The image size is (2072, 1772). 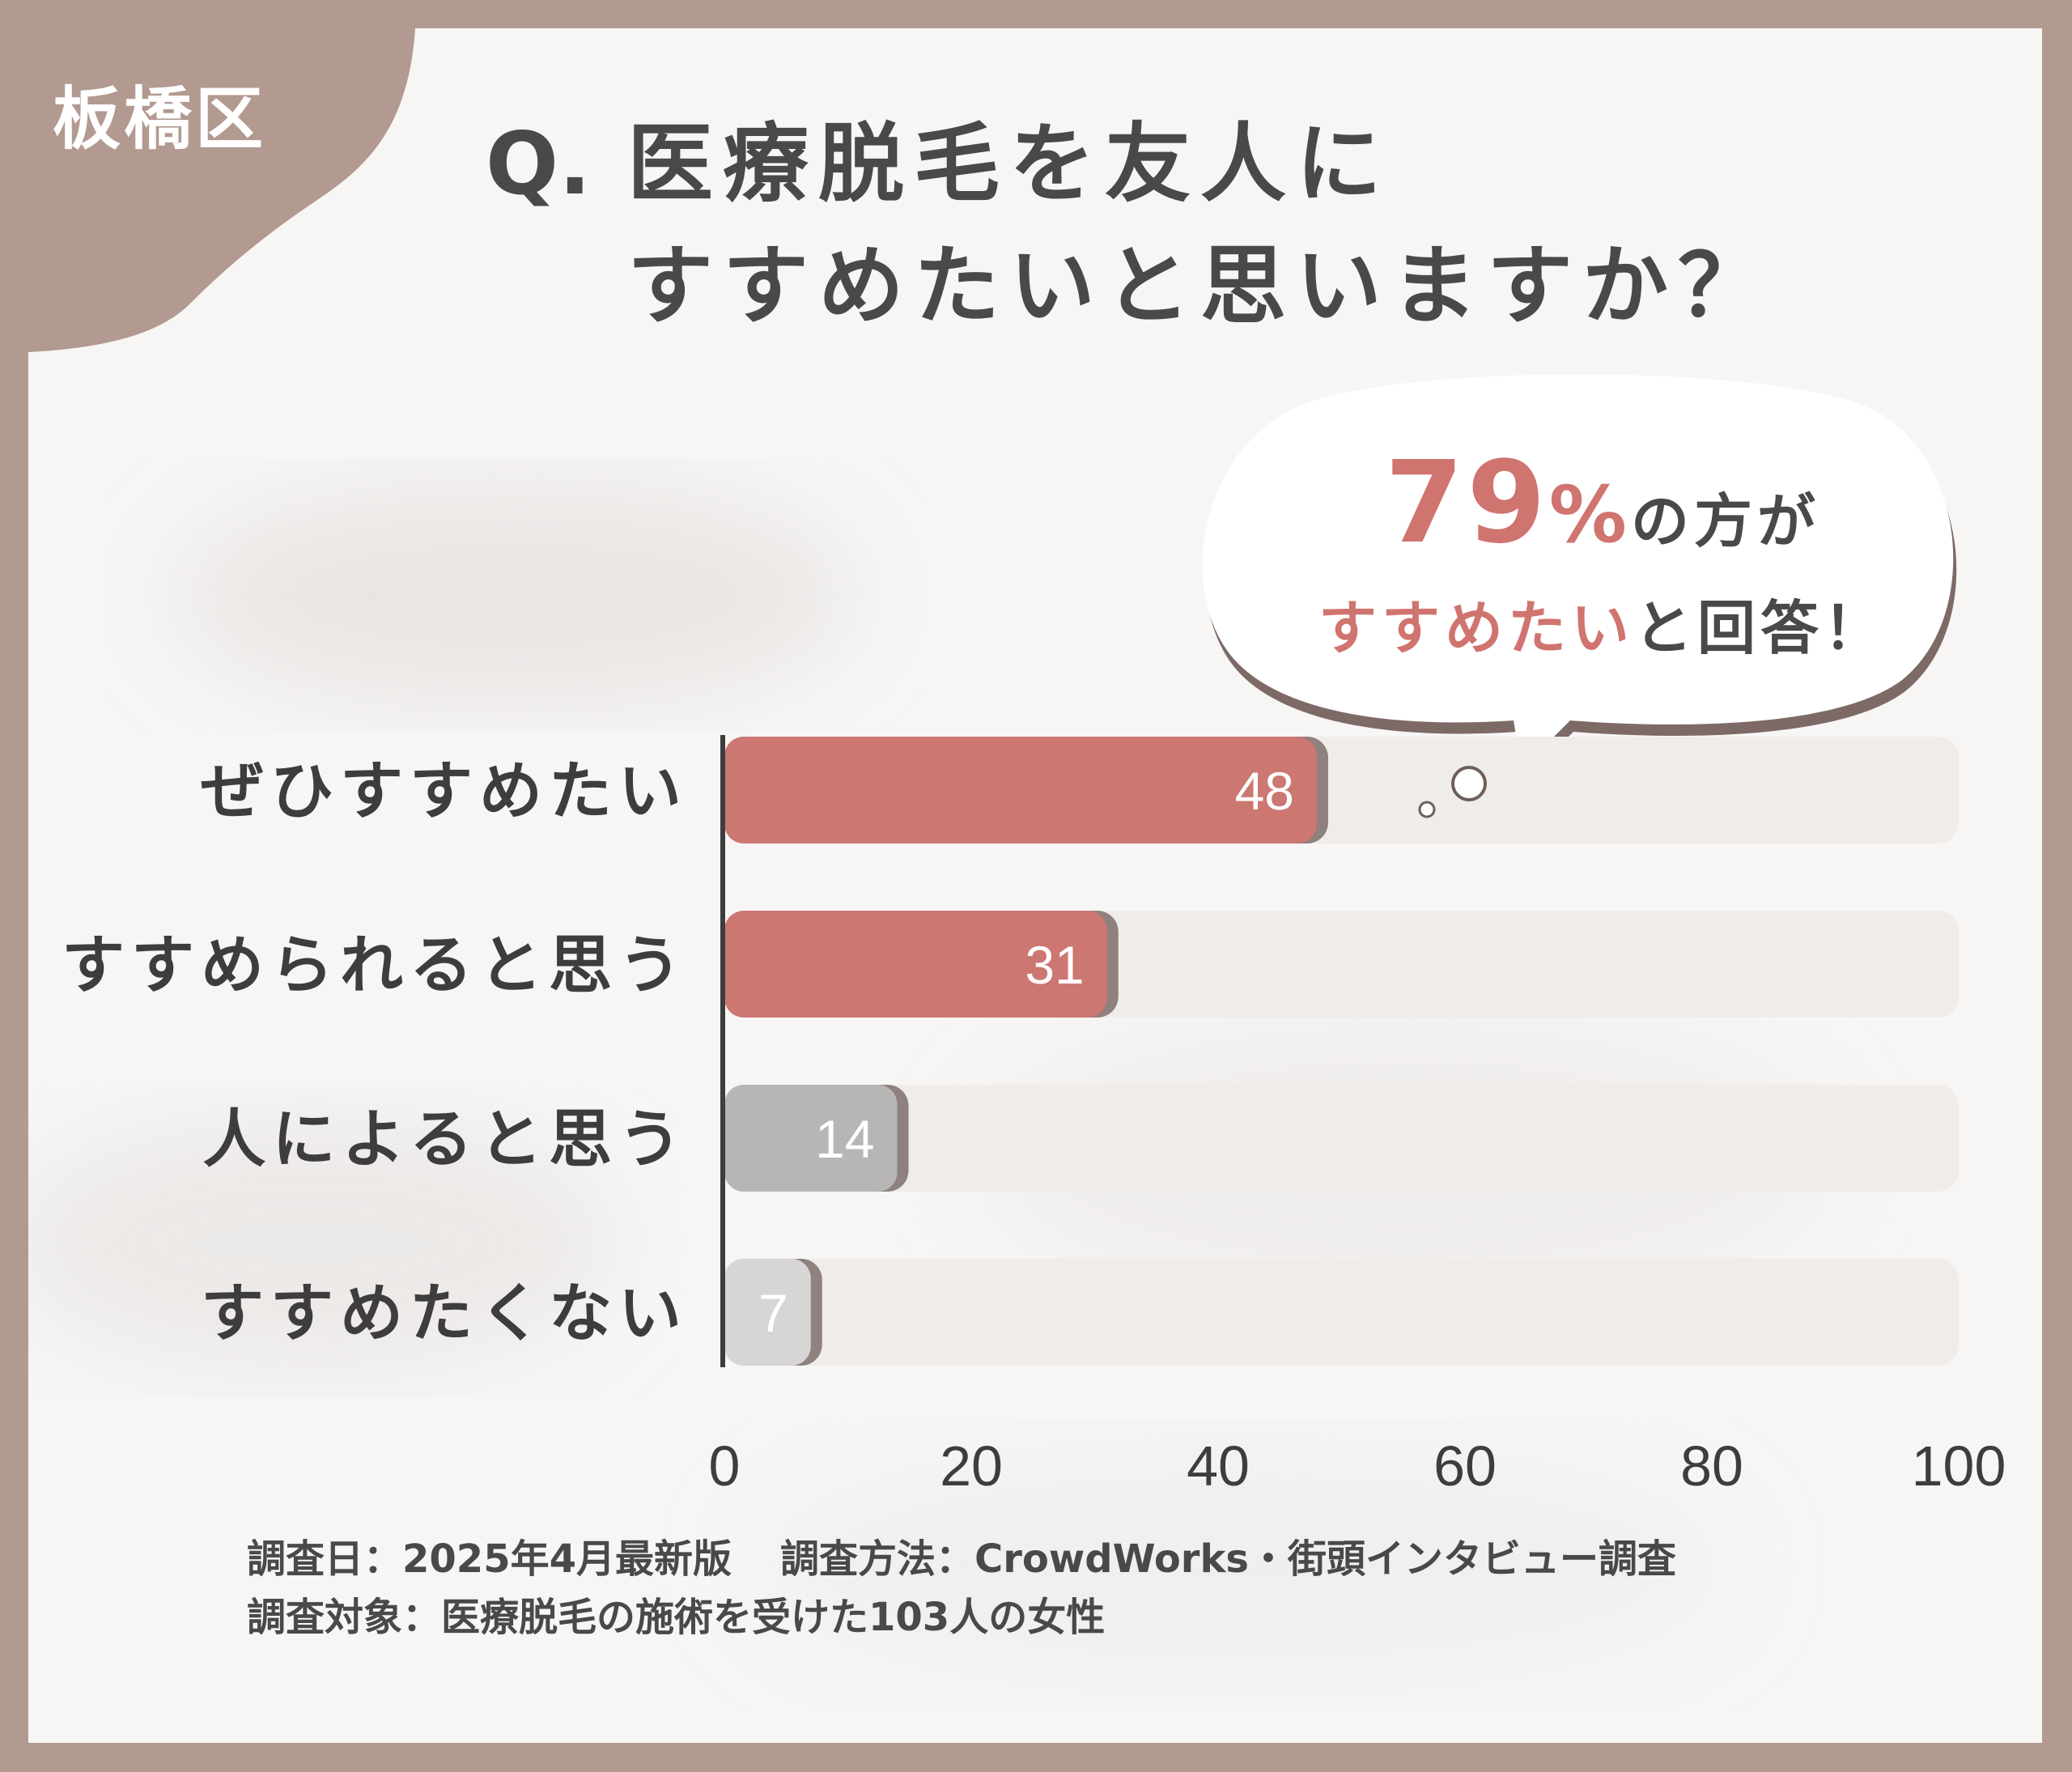 I want to click on callout-rest-1: の方が, so click(x=1726, y=521).